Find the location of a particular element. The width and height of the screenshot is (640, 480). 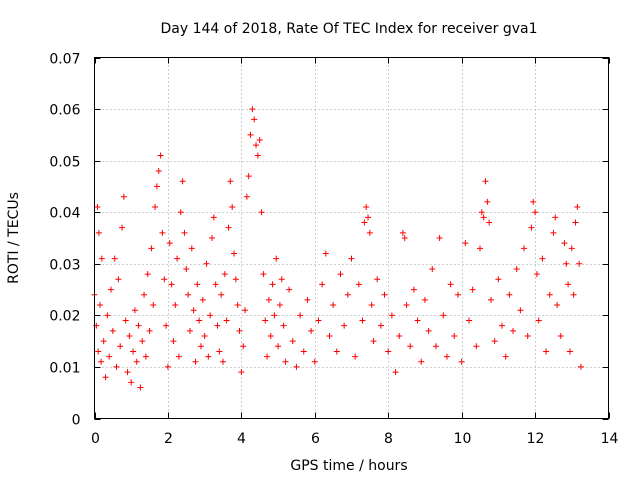

y-tick-label: 0 is located at coordinates (76, 421).